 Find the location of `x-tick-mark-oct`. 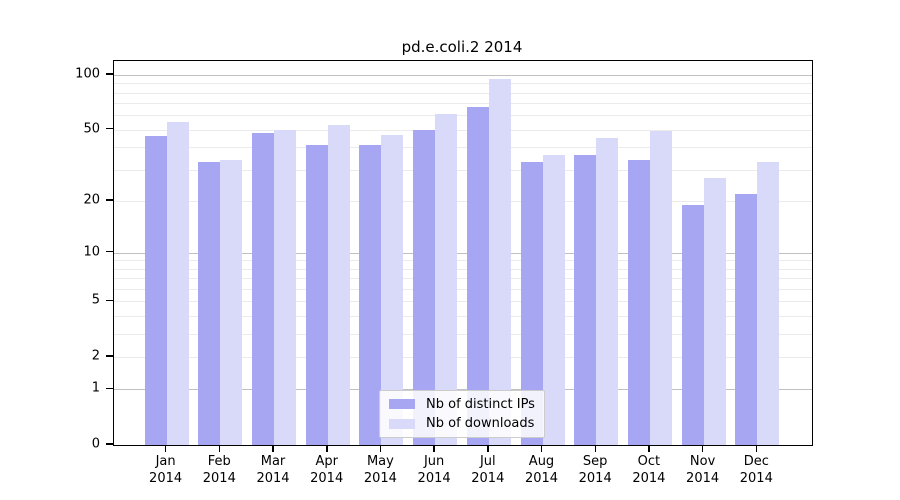

x-tick-mark-oct is located at coordinates (649, 448).